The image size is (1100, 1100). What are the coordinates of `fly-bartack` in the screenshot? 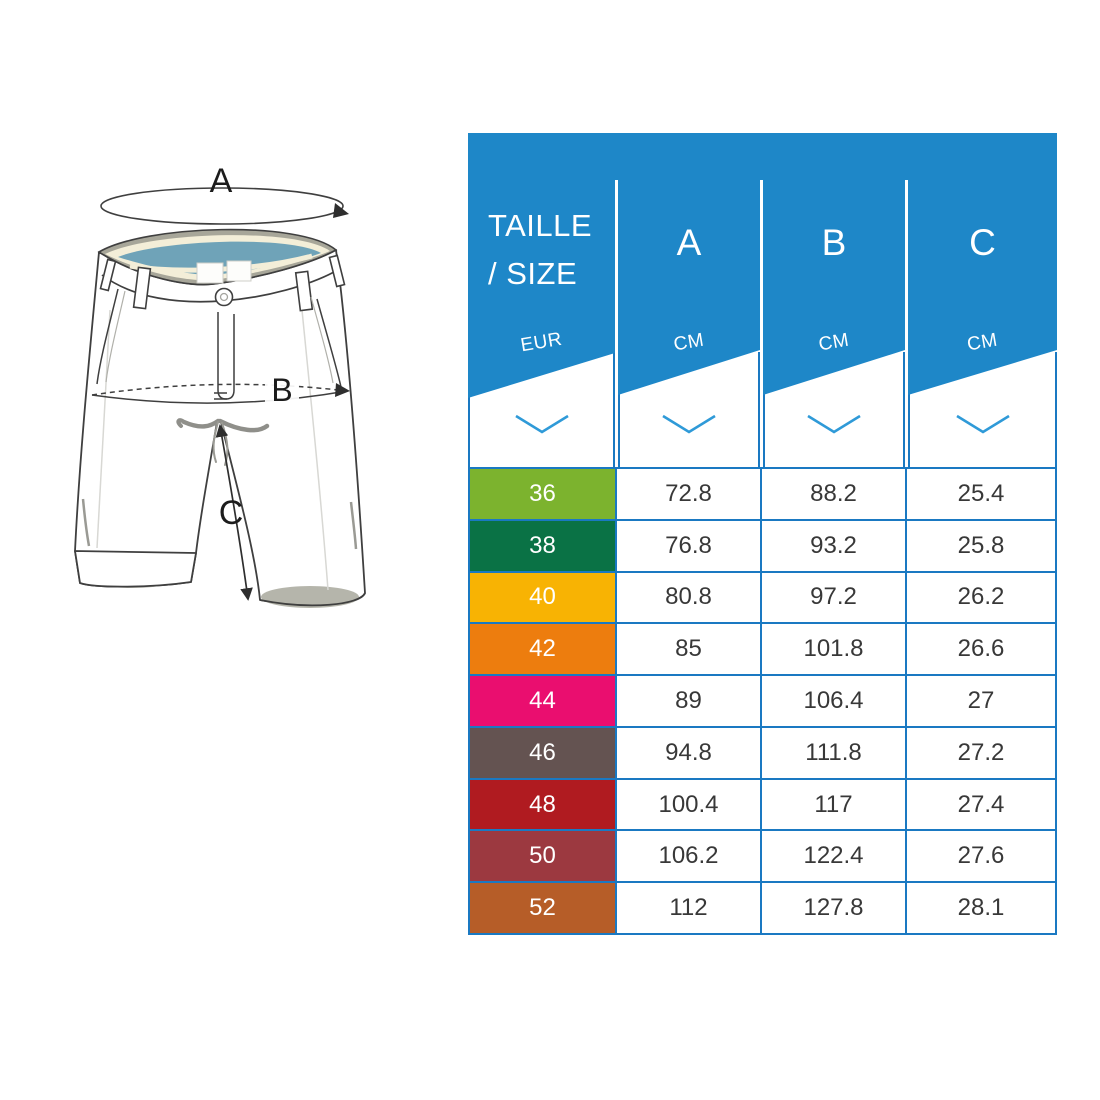 It's located at (220, 396).